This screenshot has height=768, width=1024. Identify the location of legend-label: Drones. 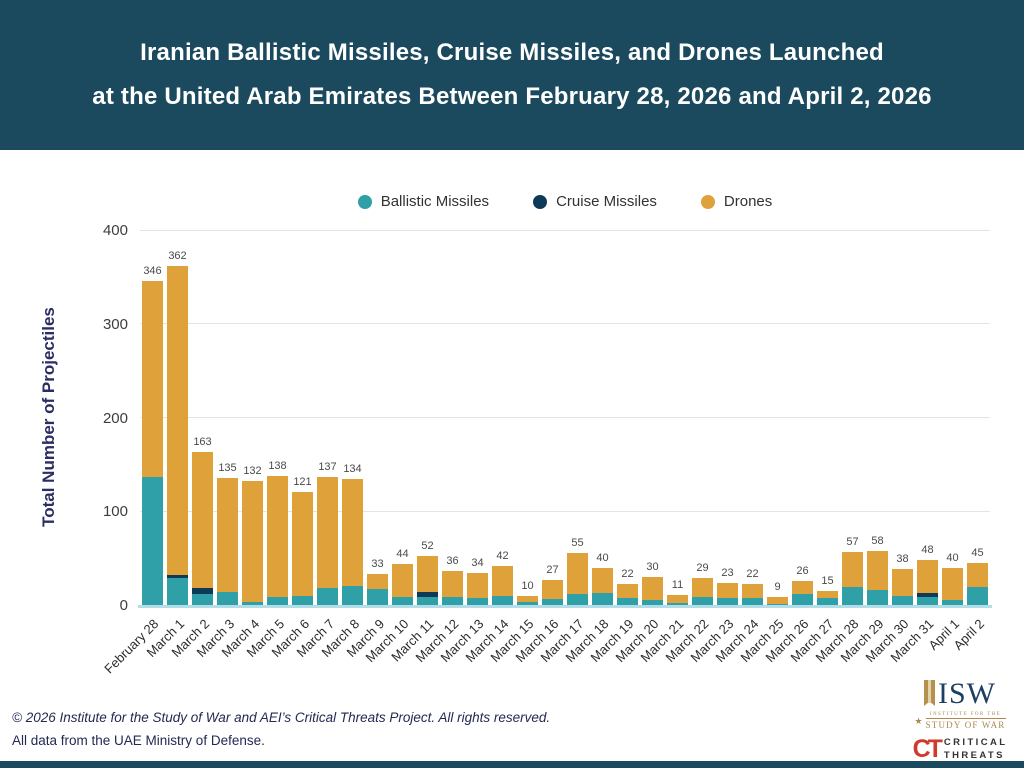
(748, 201).